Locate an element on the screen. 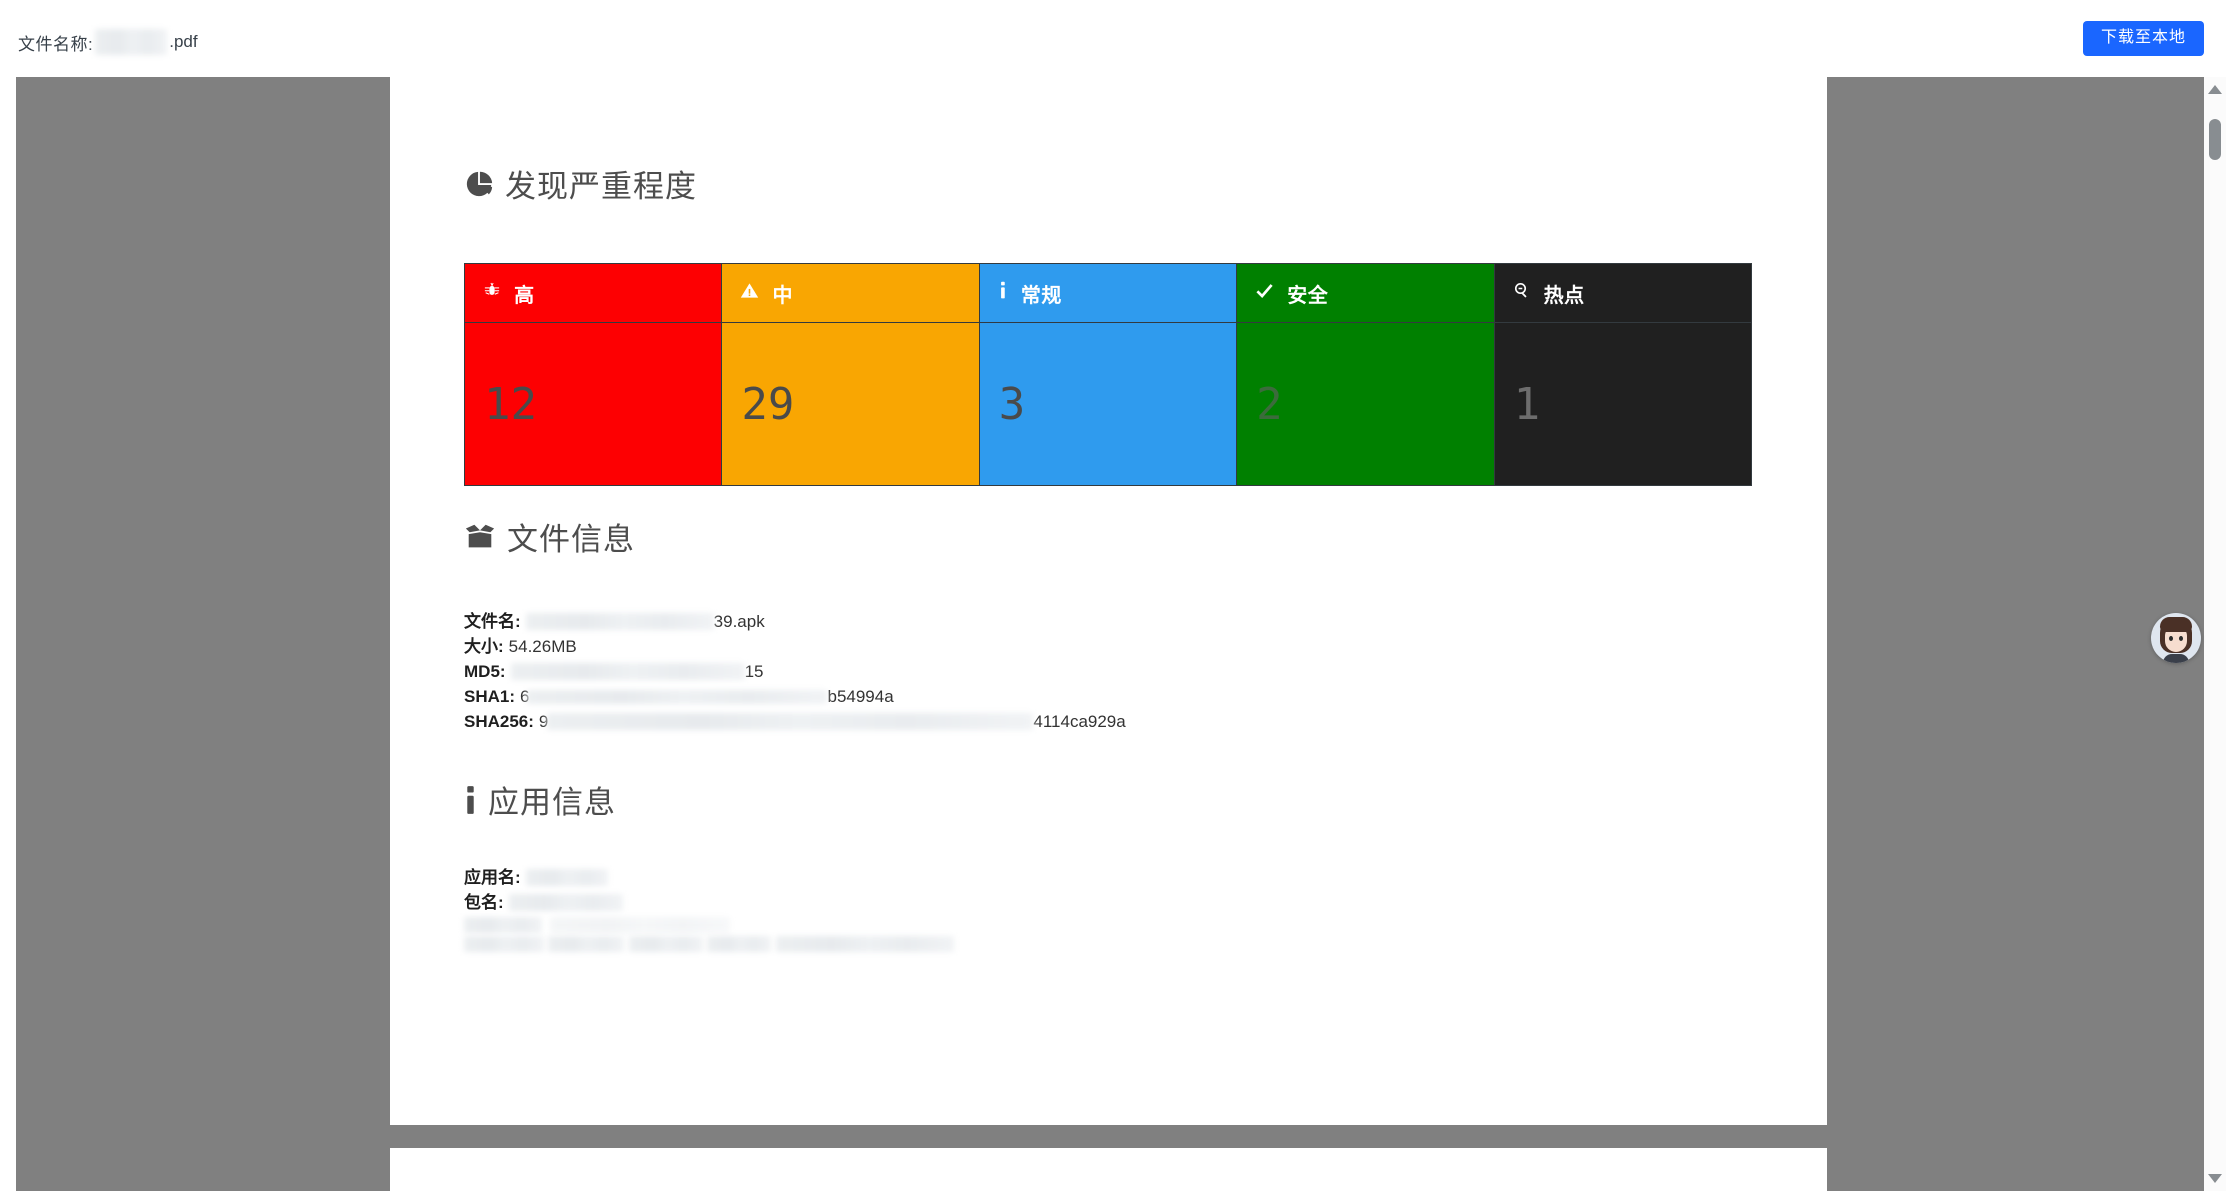 This screenshot has height=1191, width=2226. file-info-section-title: 文件信息 is located at coordinates (549, 536).